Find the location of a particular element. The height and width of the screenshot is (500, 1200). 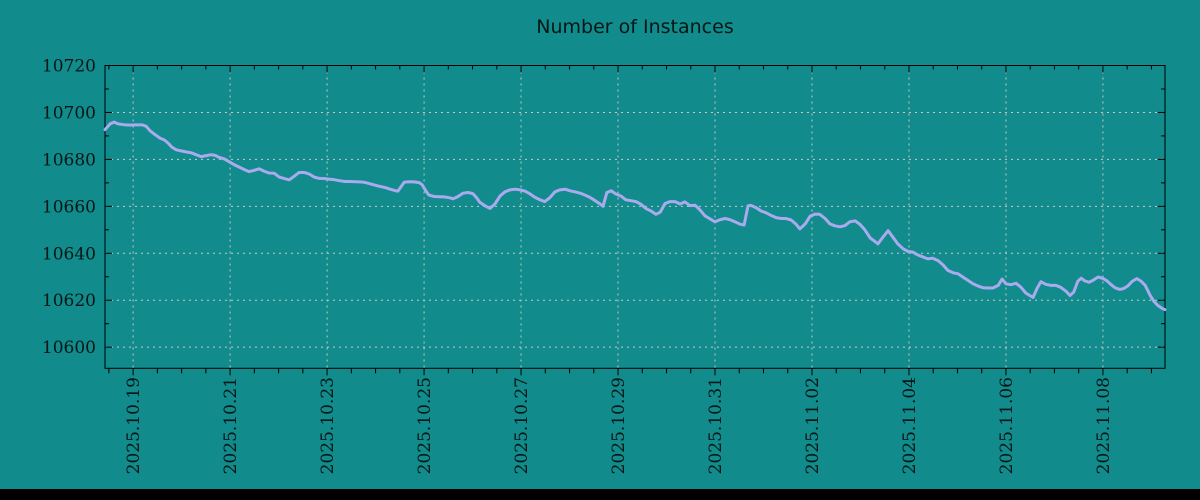

y-tick-label: 10620 is located at coordinates (69, 301).